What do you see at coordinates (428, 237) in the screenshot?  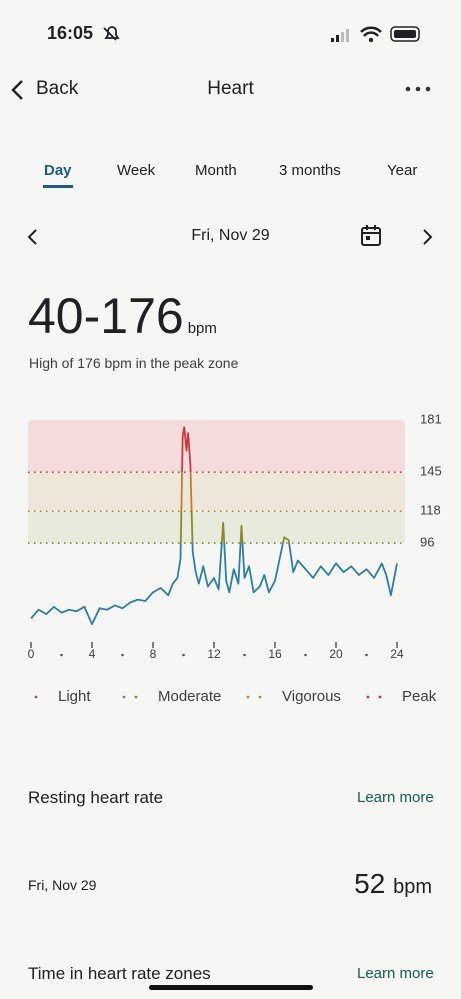 I see `next-day` at bounding box center [428, 237].